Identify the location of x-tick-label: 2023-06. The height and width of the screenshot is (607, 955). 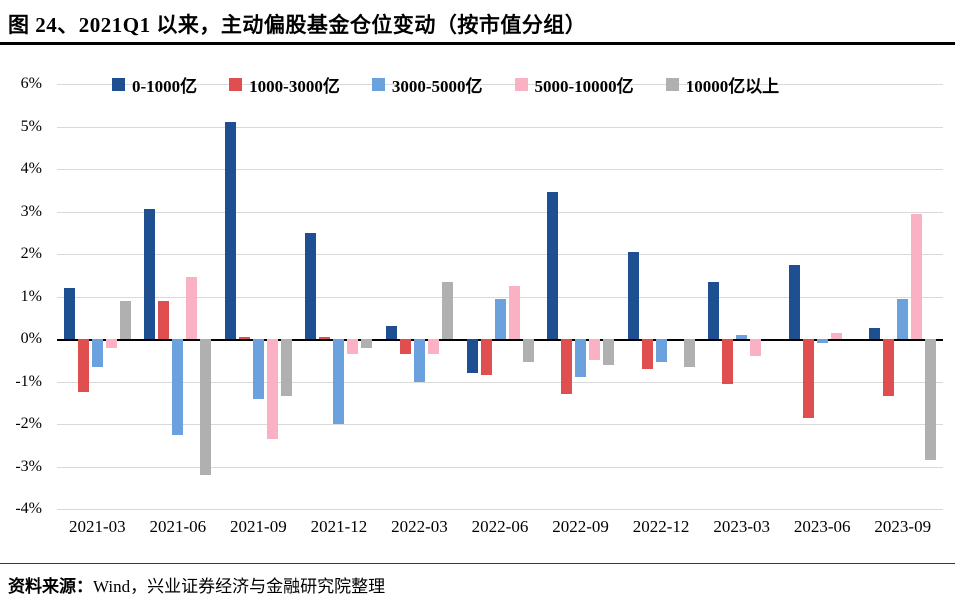
(822, 526).